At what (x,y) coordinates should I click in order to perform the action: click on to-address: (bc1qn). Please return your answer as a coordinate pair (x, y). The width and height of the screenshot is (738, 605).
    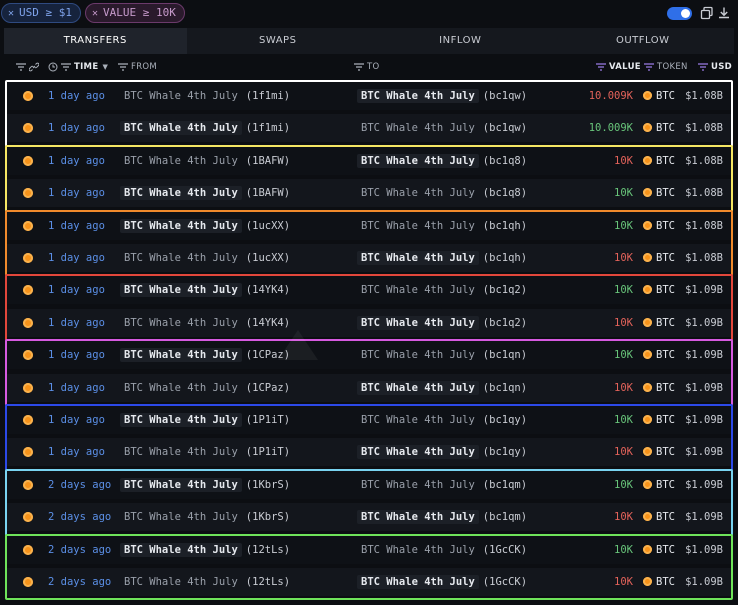
    Looking at the image, I should click on (505, 387).